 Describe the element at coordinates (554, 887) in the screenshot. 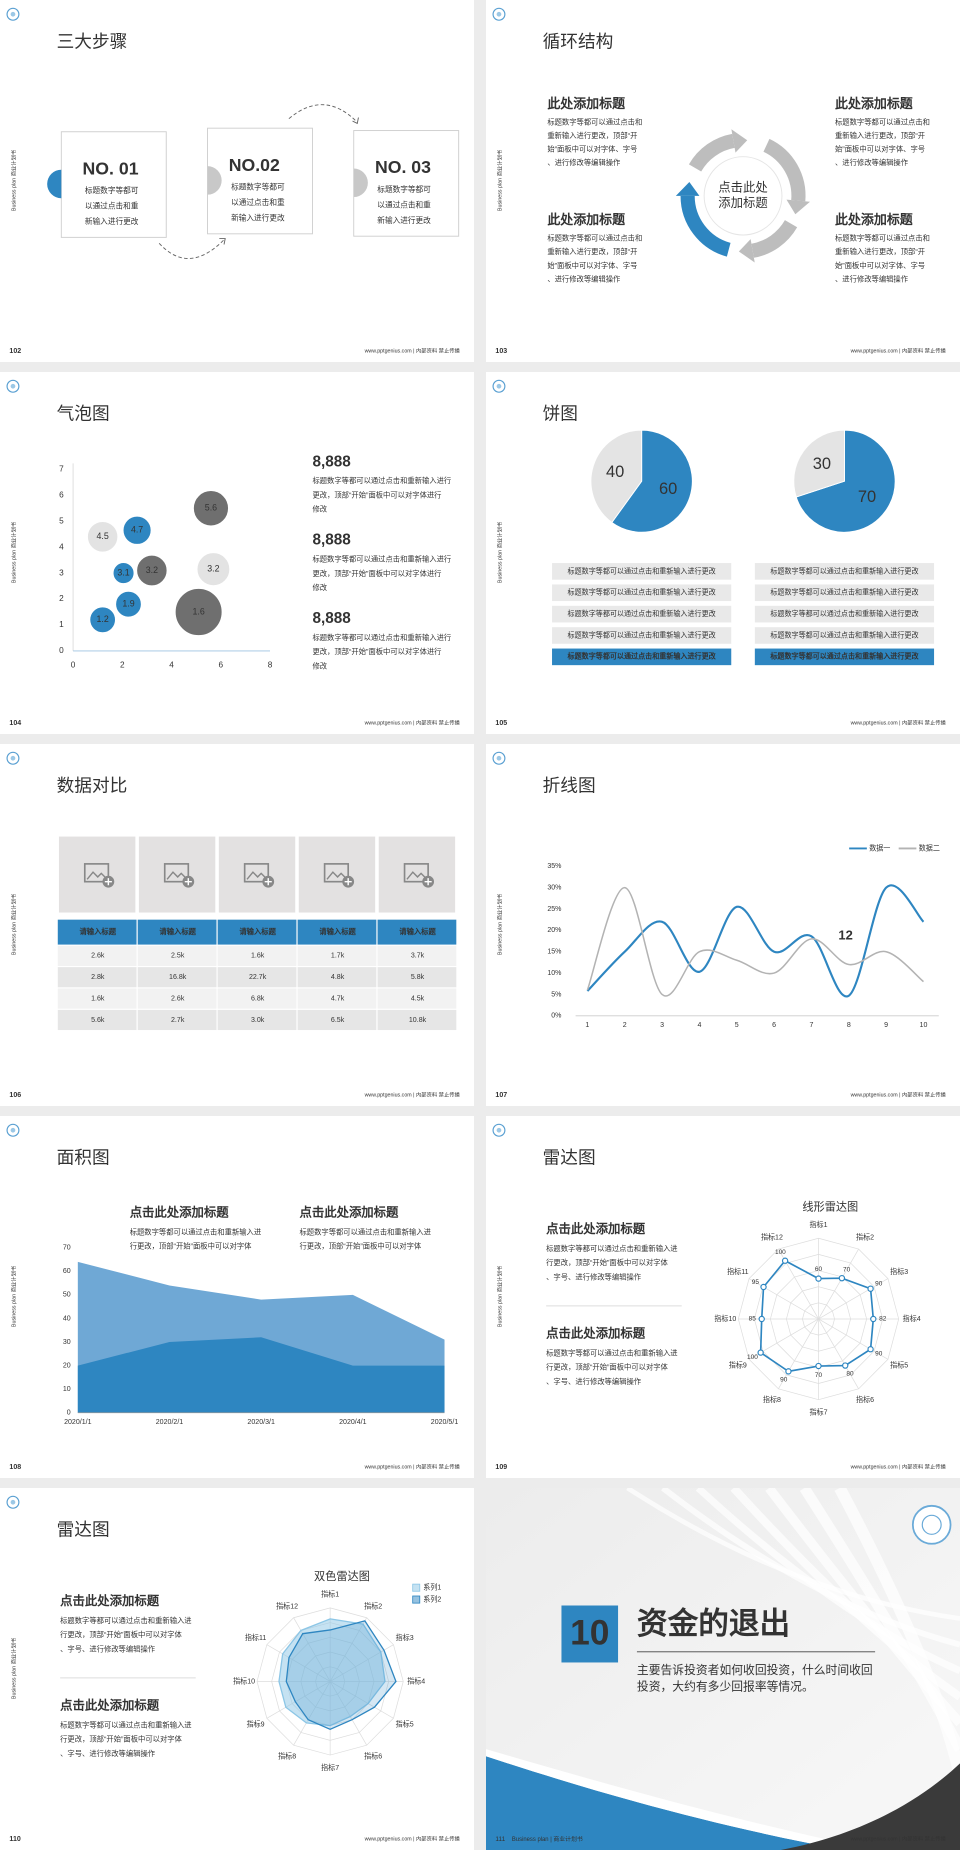

I see `y-tick-label: 30%` at that location.